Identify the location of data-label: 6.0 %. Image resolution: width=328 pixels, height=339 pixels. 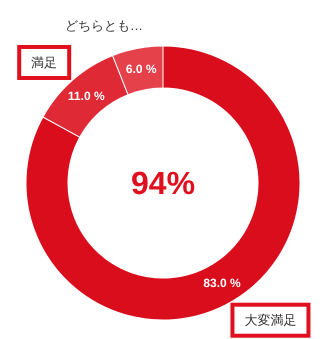
(141, 69).